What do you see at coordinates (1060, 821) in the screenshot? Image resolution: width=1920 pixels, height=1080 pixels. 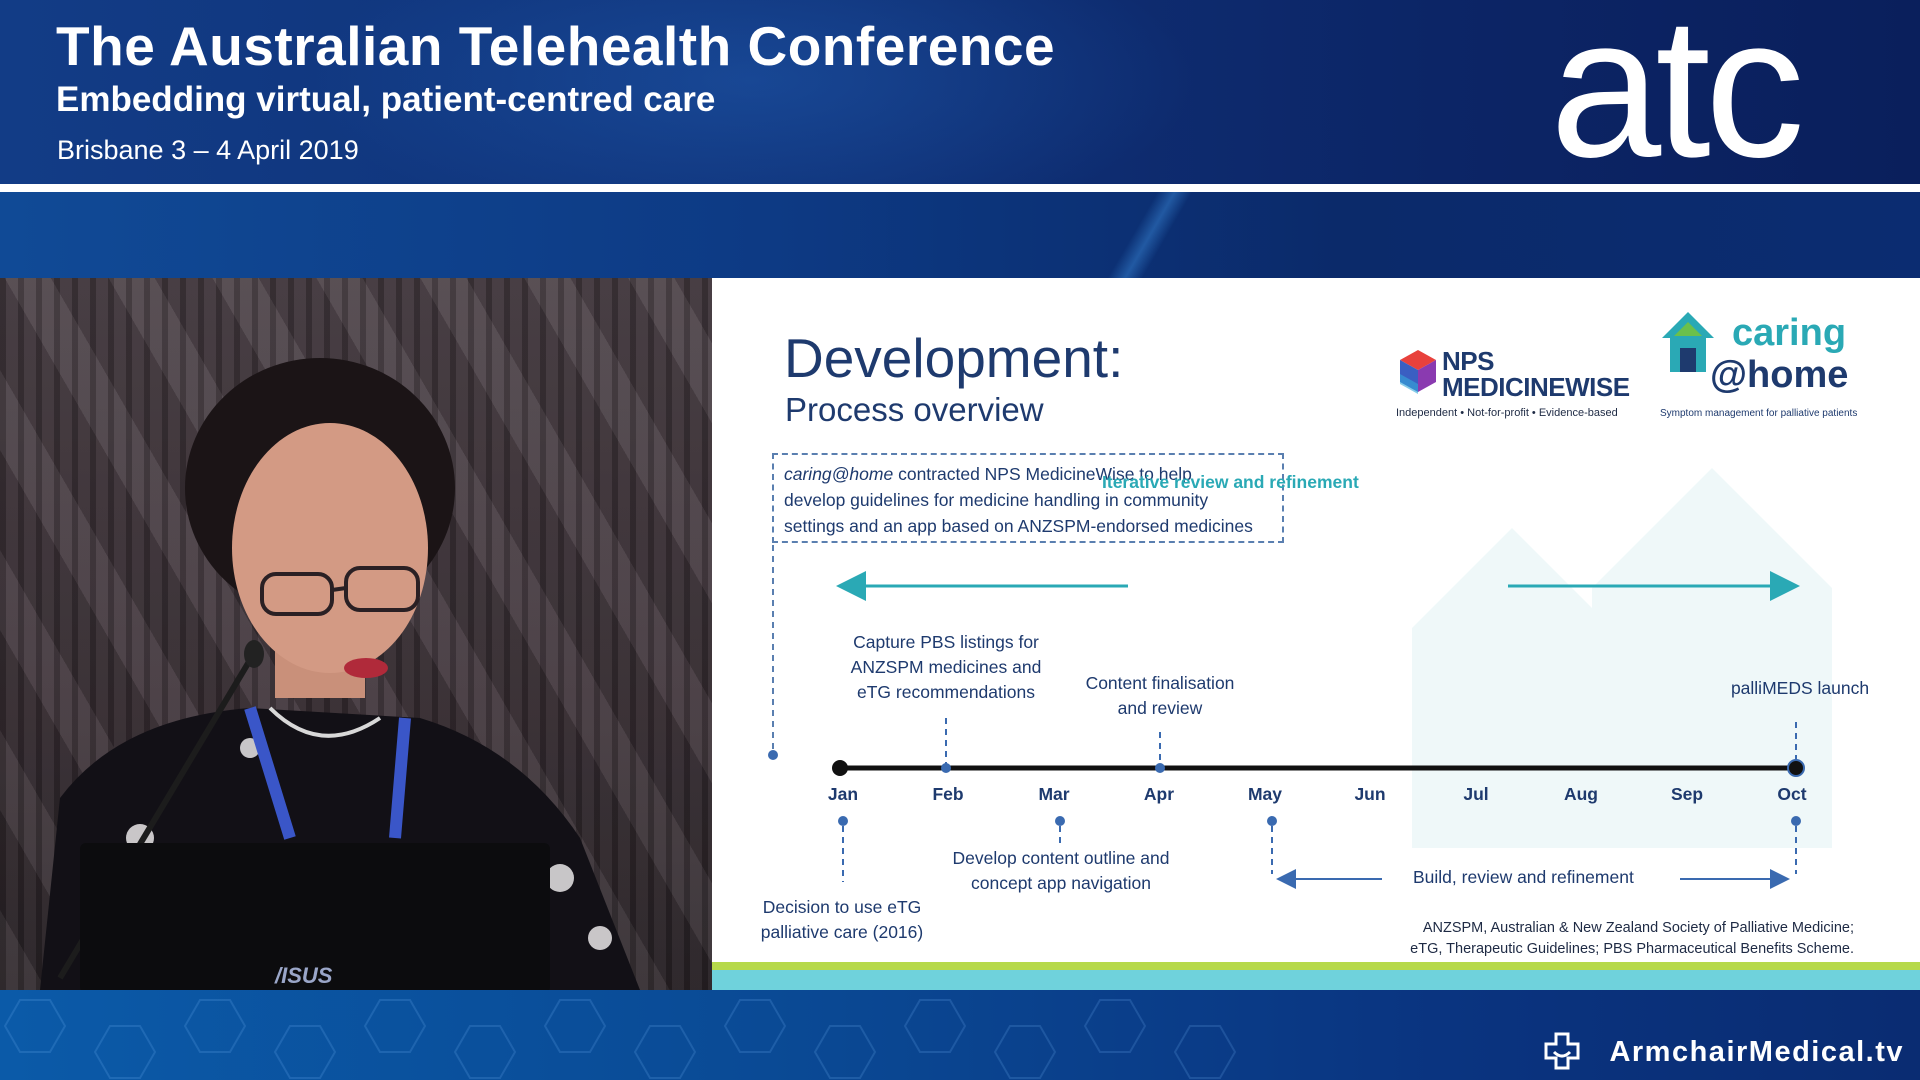 I see `mar-below-dot` at bounding box center [1060, 821].